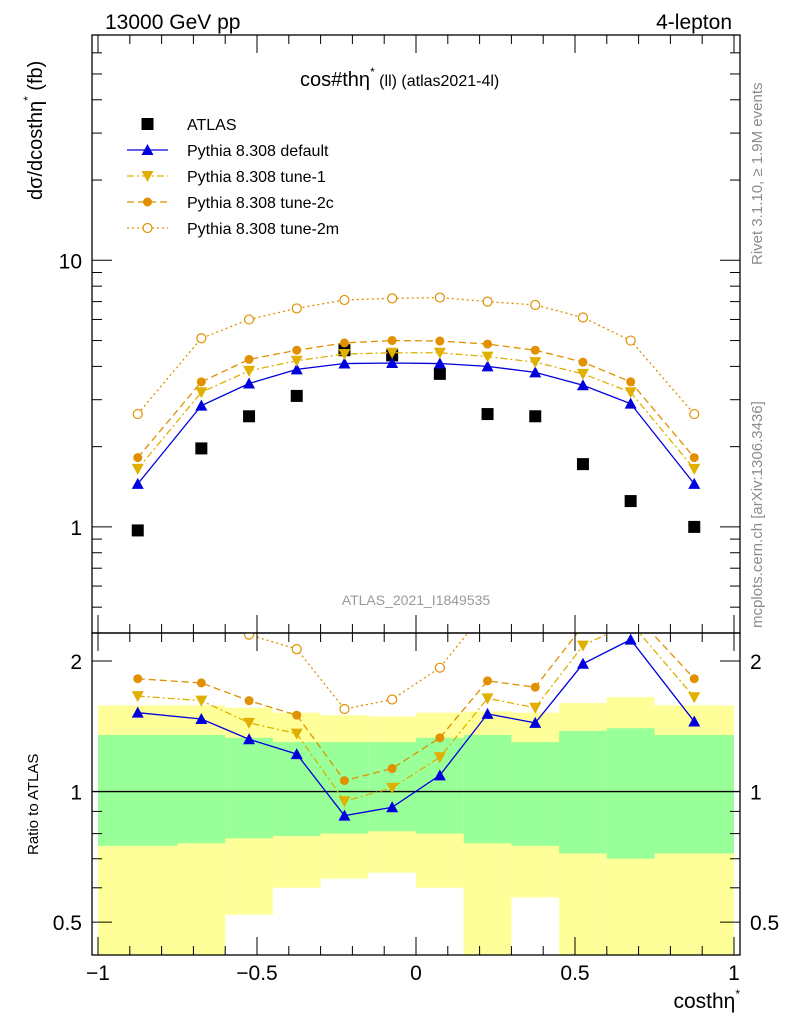  I want to click on x-tick-label: 0, so click(416, 973).